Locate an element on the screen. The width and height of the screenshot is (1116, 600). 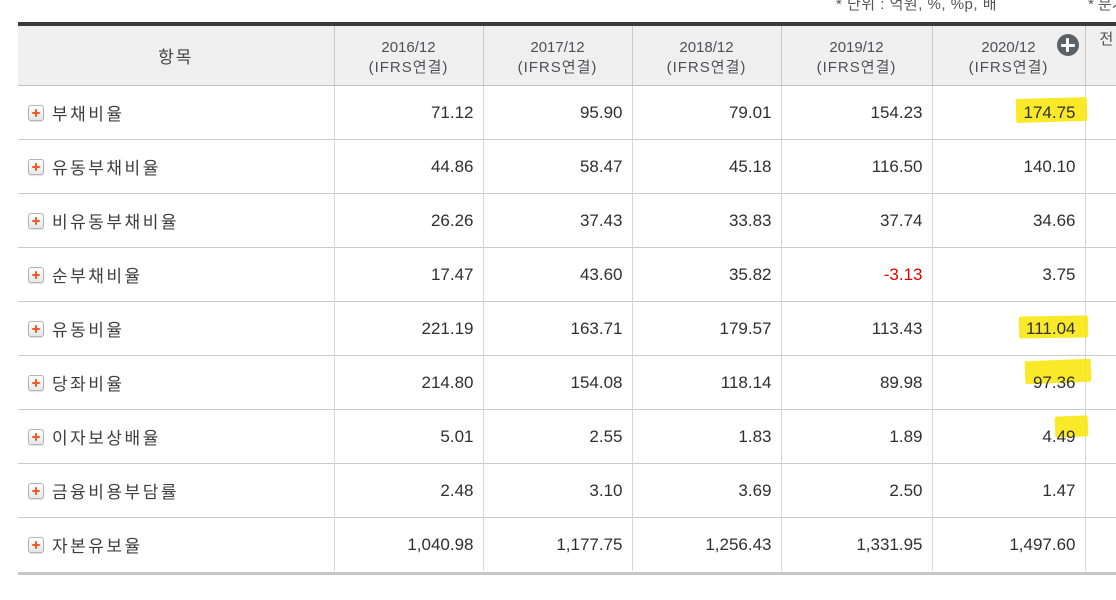
row-label-cell: 순부채비율 is located at coordinates (176, 274).